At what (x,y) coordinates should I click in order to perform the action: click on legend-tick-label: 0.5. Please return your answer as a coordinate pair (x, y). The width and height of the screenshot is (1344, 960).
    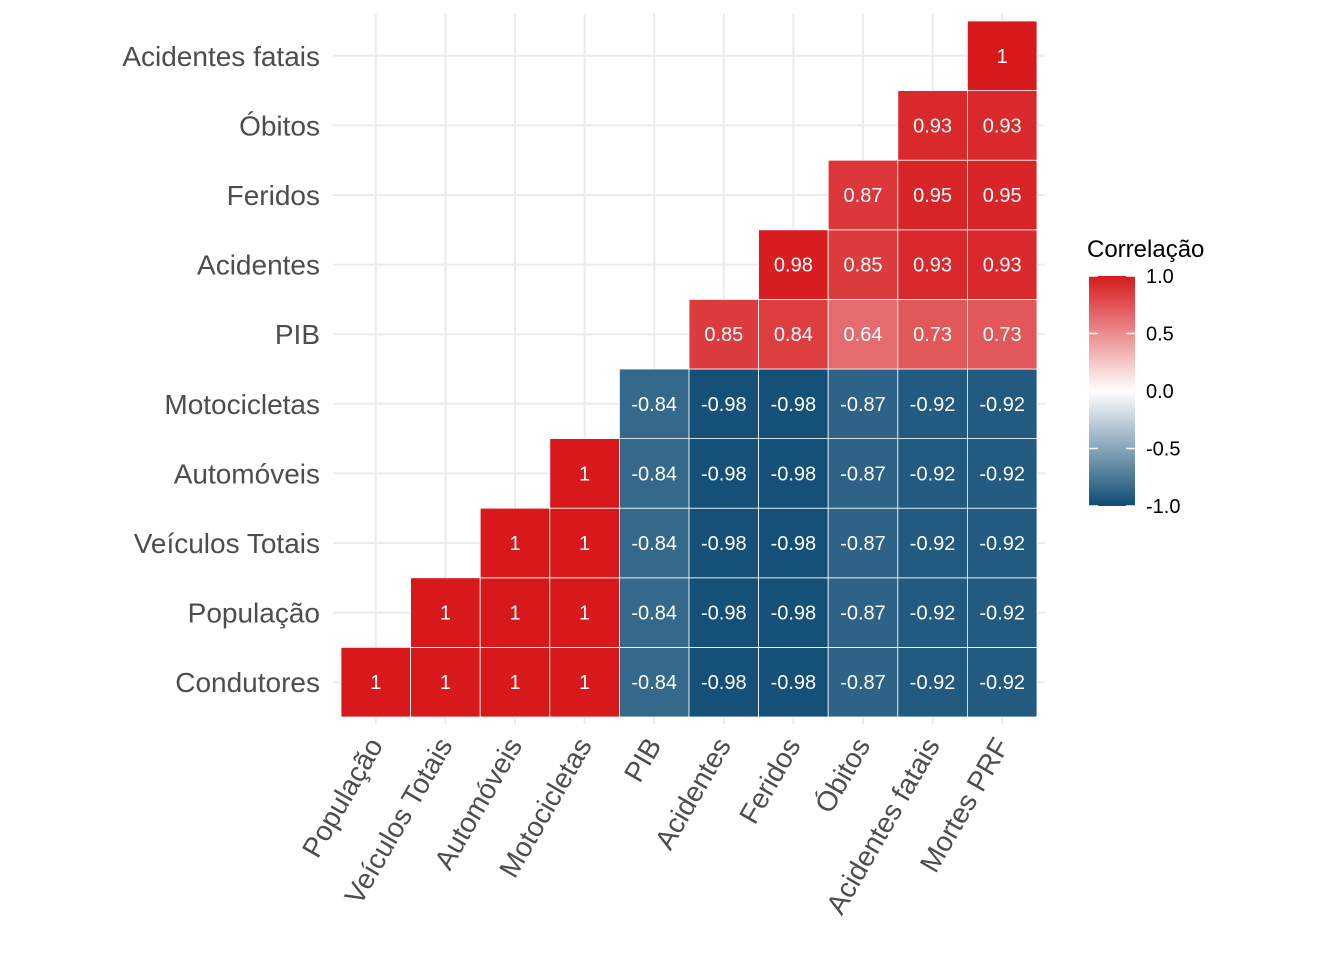
    Looking at the image, I should click on (1160, 335).